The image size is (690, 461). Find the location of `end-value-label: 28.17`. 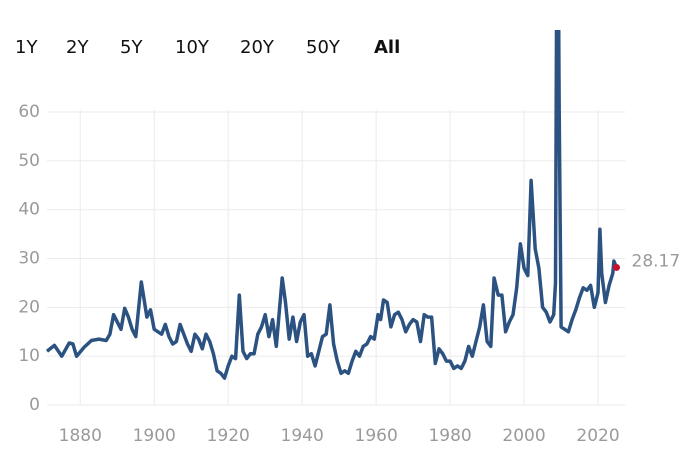

end-value-label: 28.17 is located at coordinates (656, 261).